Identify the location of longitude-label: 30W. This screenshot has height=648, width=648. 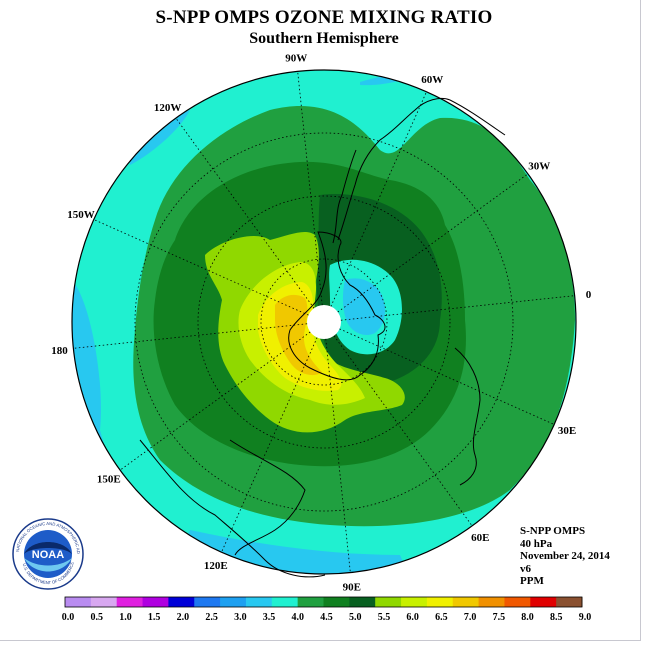
(539, 167).